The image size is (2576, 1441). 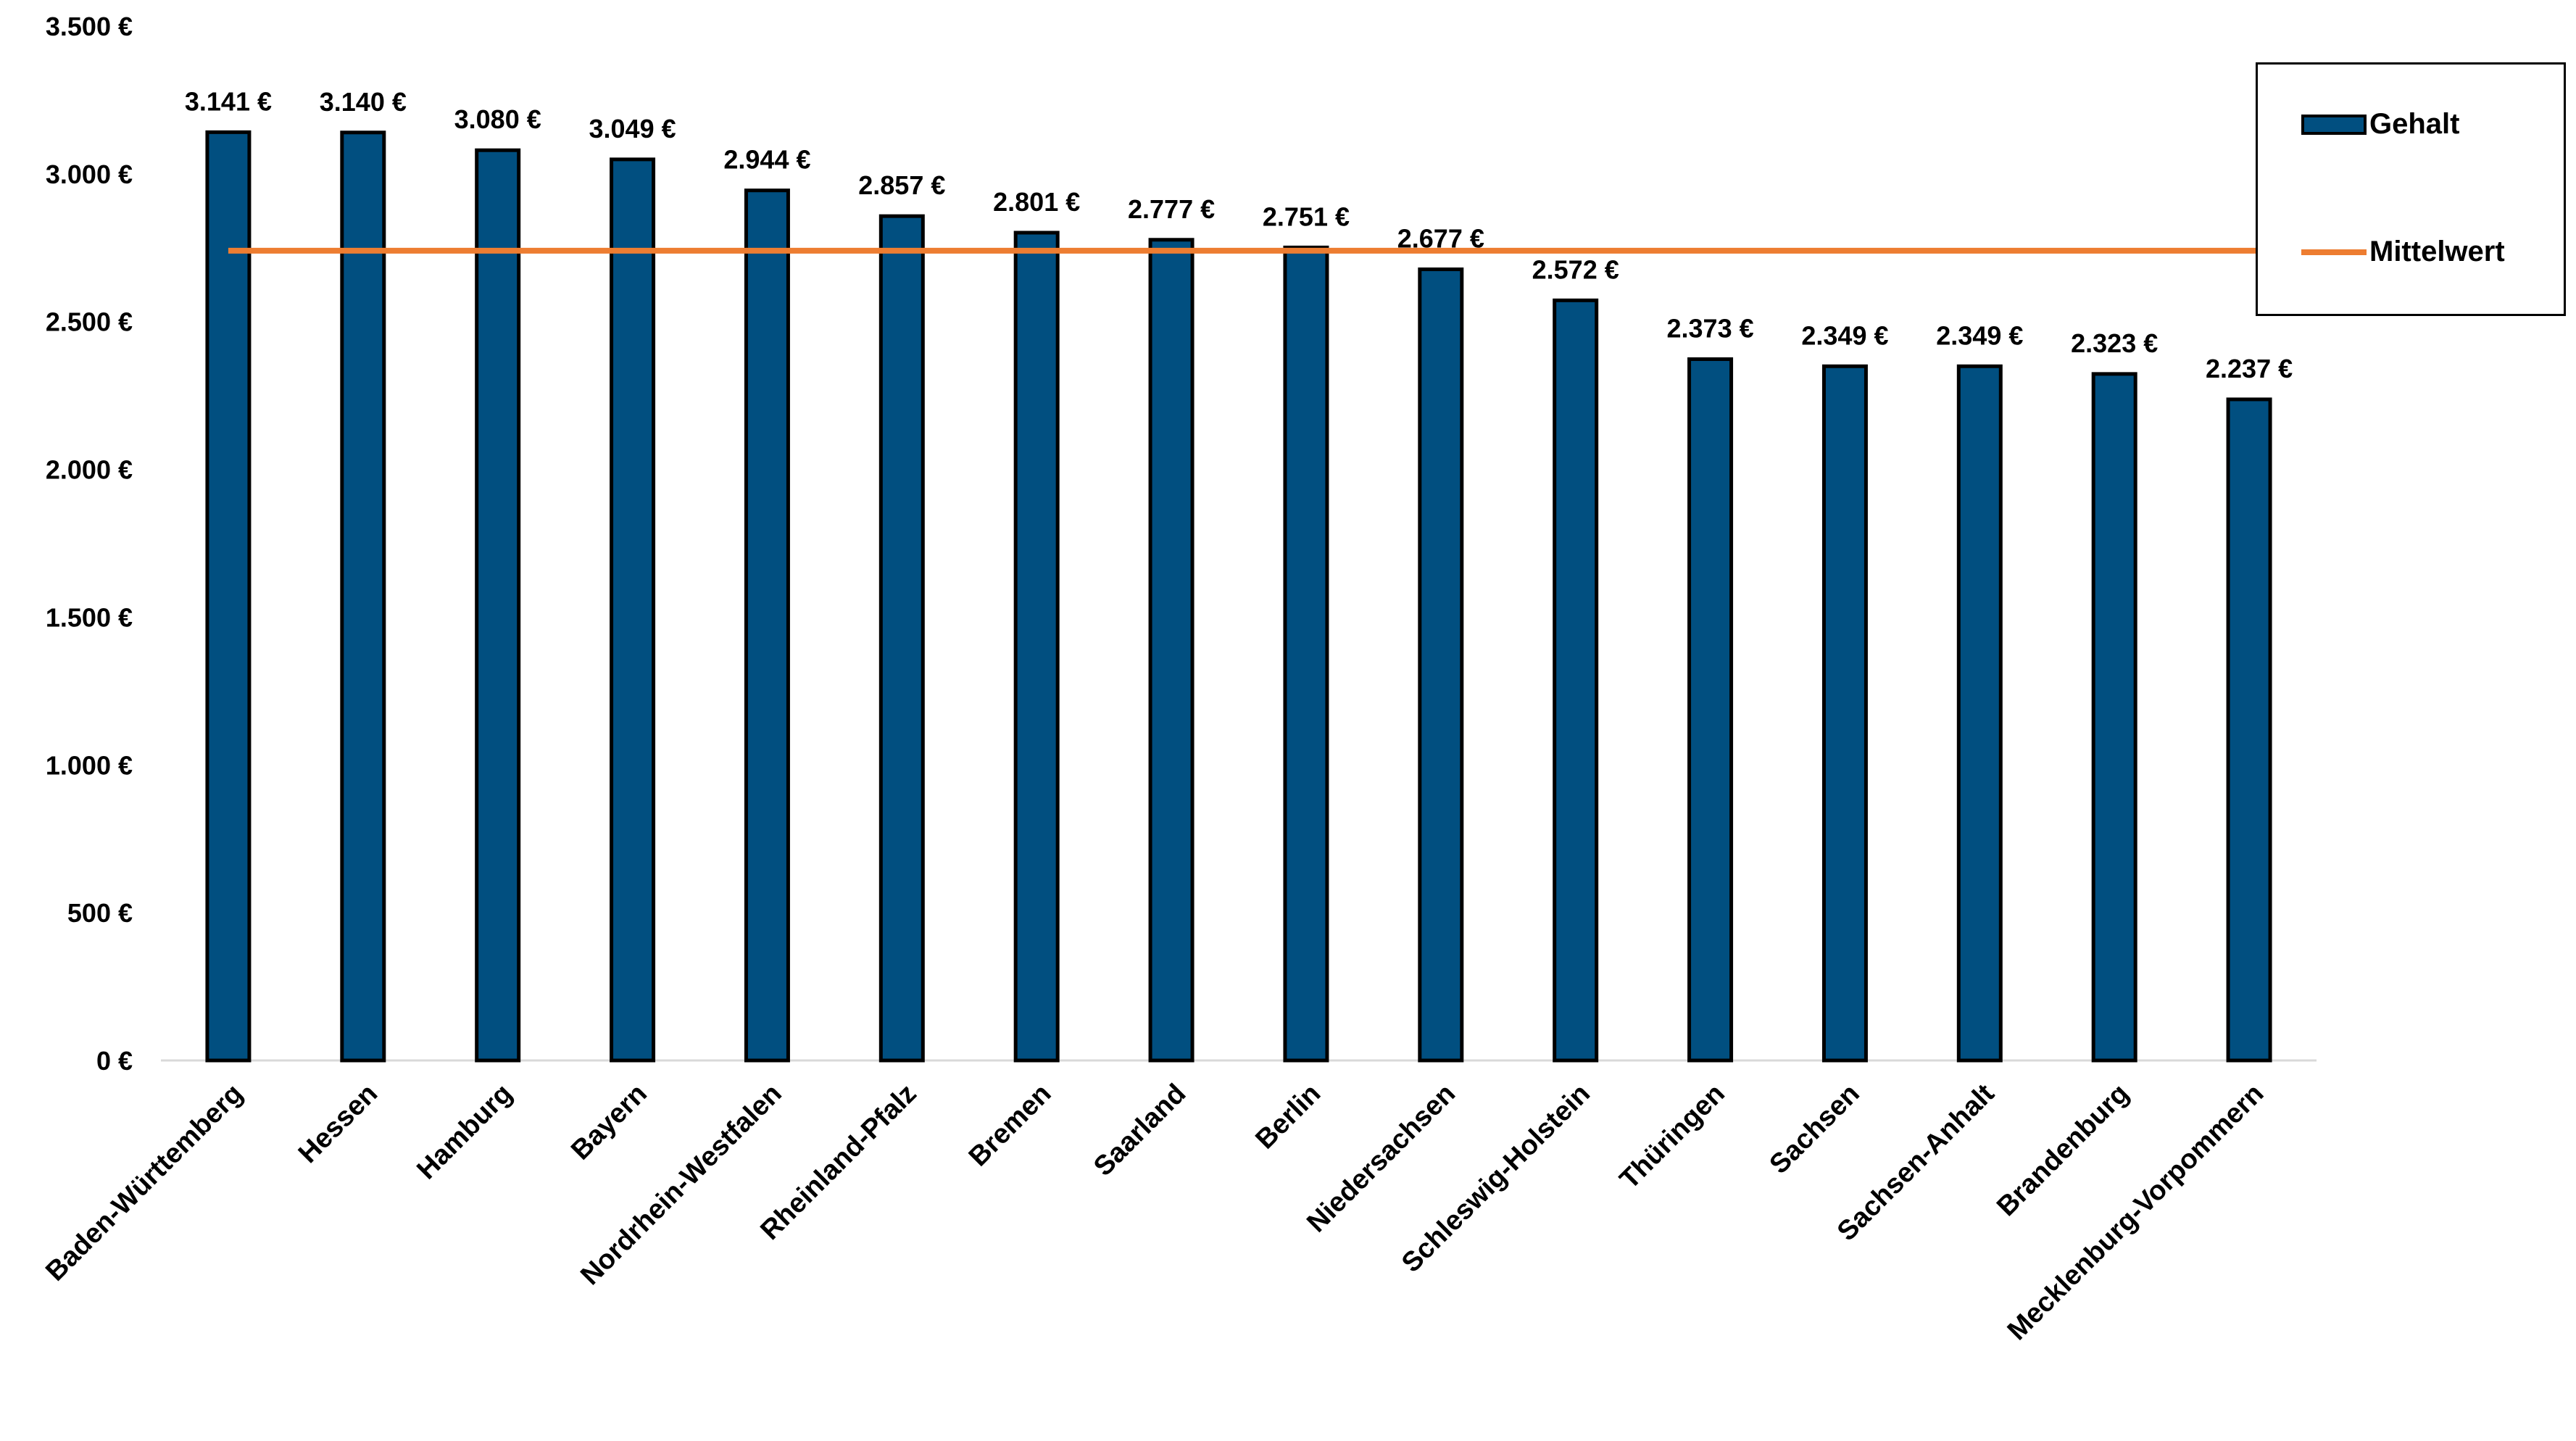 I want to click on data-label: 3.080 €, so click(x=497, y=119).